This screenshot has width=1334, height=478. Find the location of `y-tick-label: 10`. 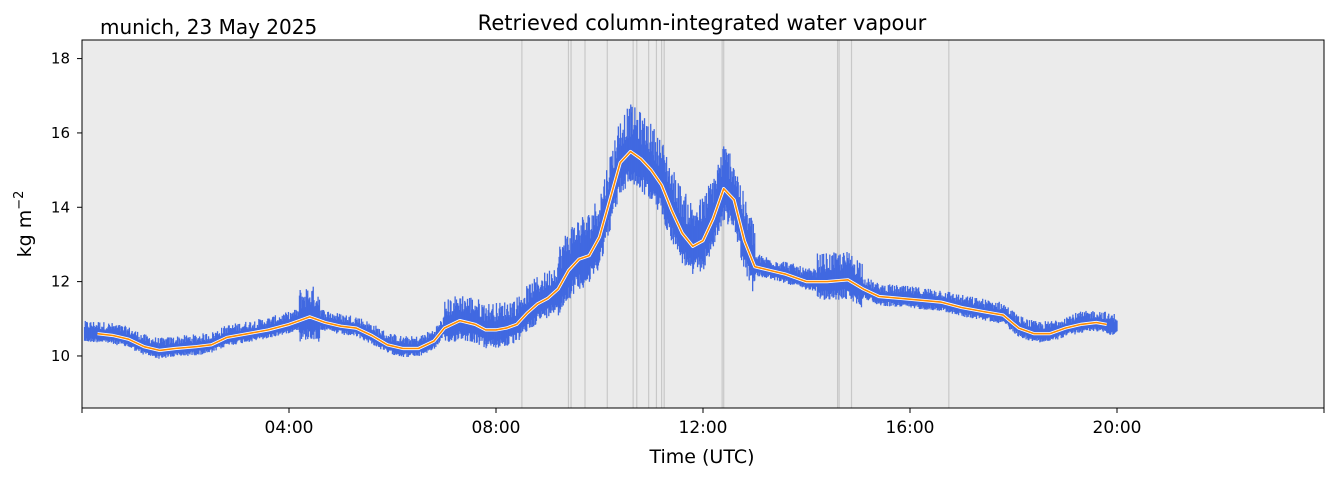

y-tick-label: 10 is located at coordinates (60, 356).